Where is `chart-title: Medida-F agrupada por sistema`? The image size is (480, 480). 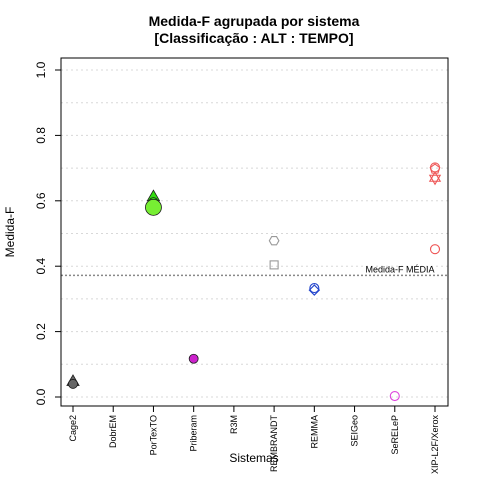
chart-title: Medida-F agrupada por sistema is located at coordinates (254, 21).